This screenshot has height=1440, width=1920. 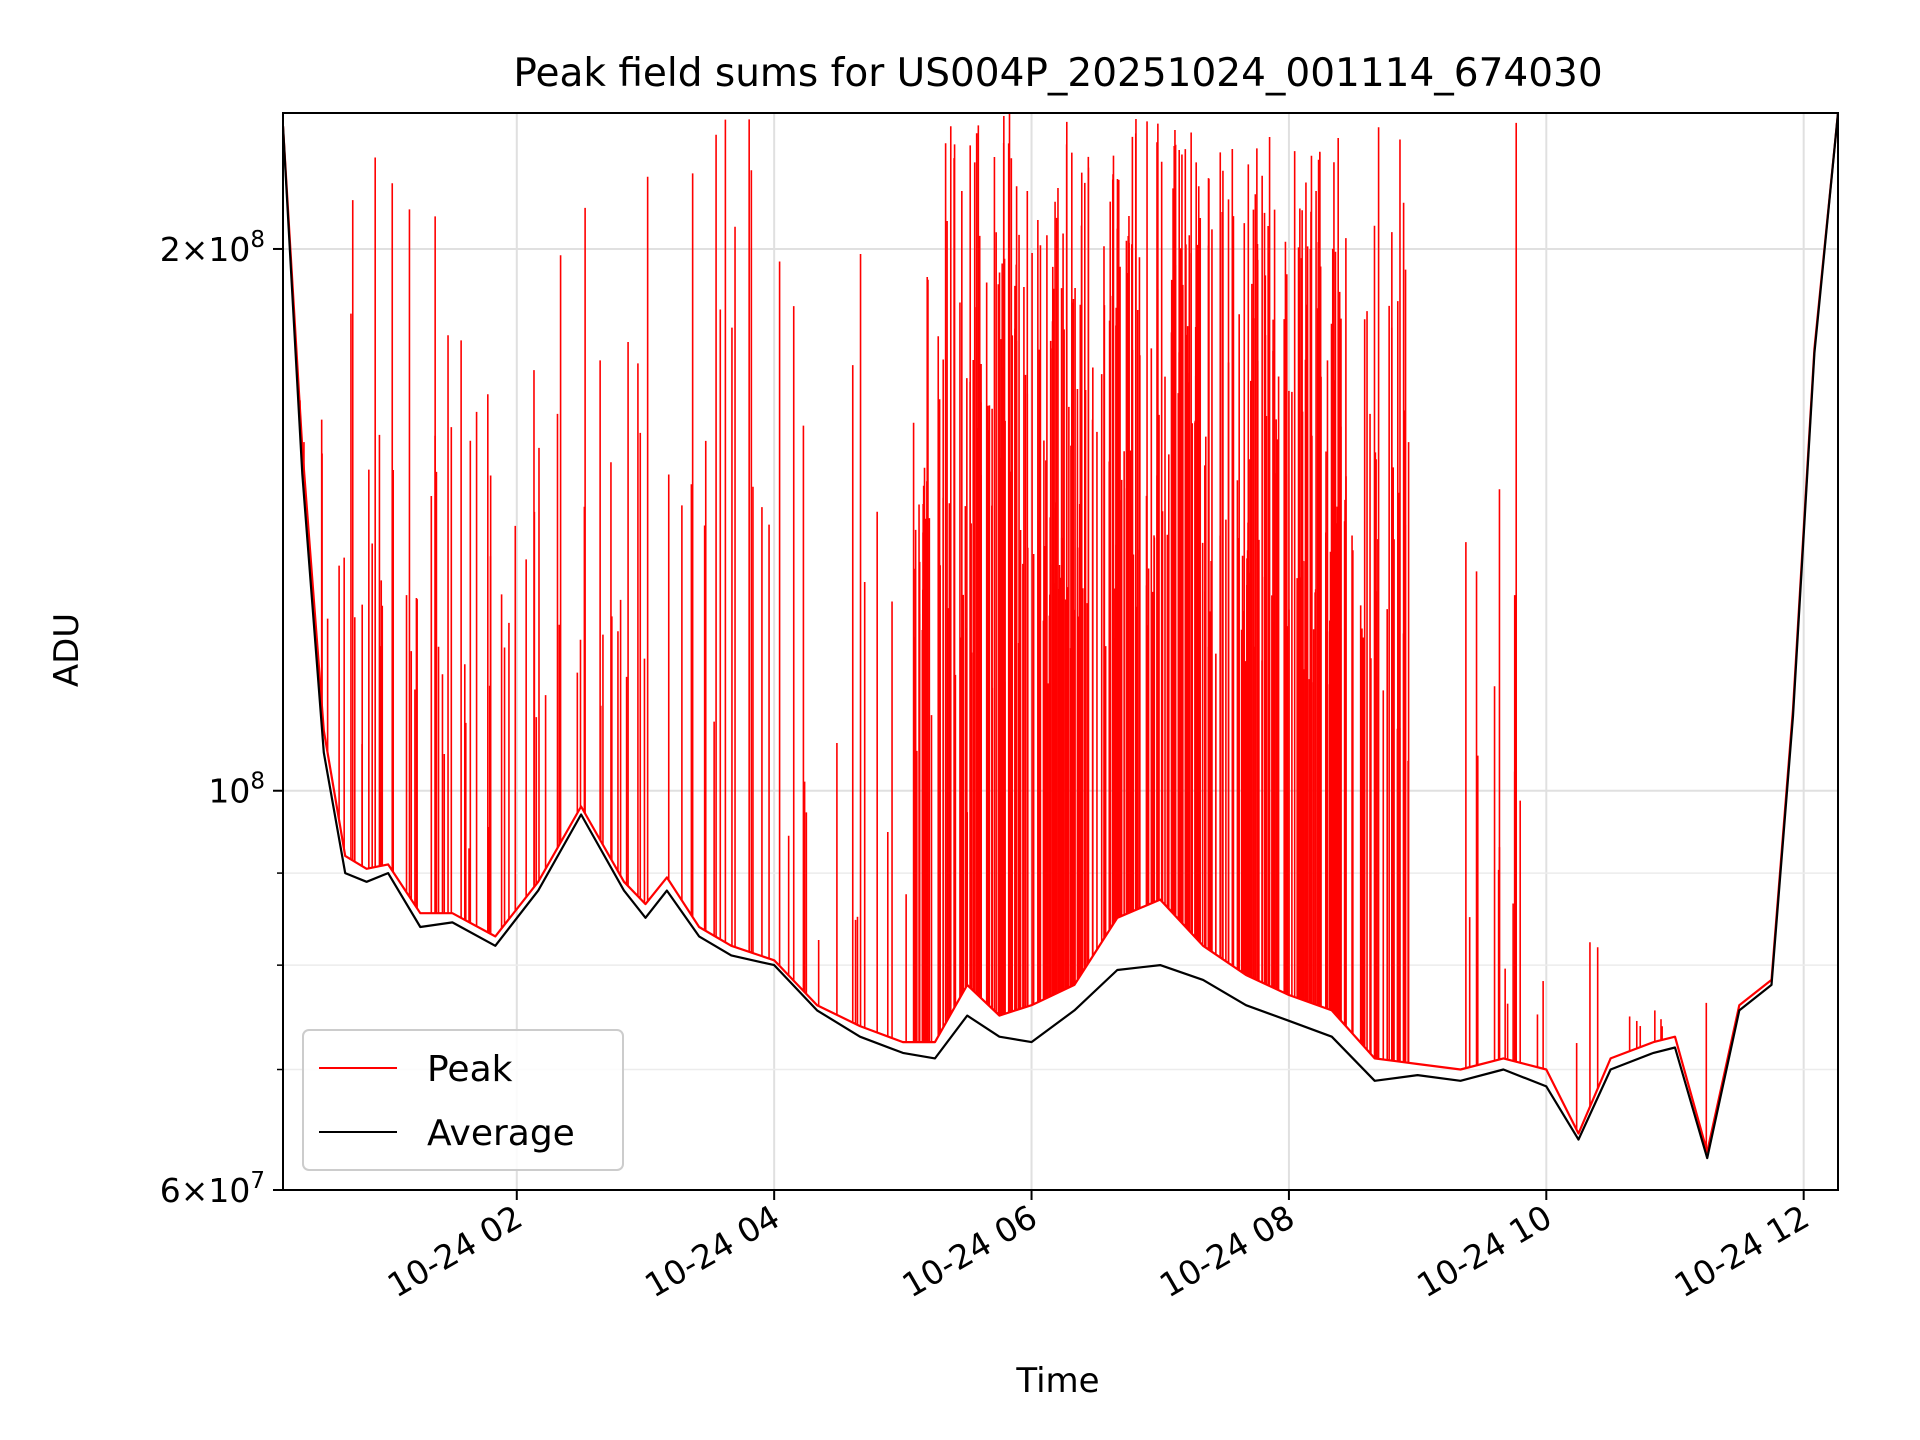 I want to click on x-axis-label: Time, so click(x=1057, y=1381).